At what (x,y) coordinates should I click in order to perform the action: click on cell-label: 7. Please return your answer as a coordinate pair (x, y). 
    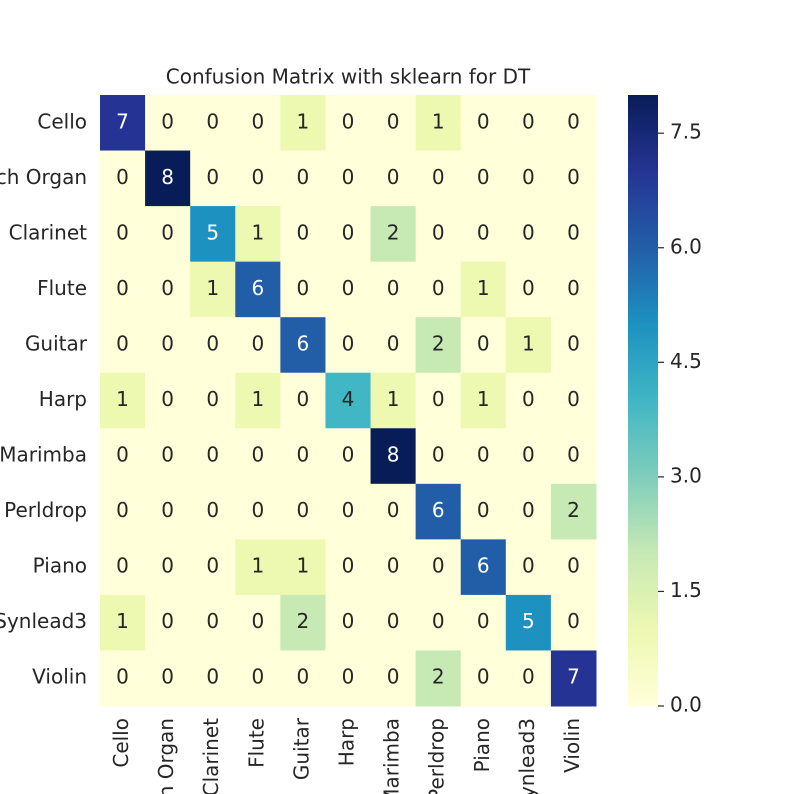
    Looking at the image, I should click on (122, 121).